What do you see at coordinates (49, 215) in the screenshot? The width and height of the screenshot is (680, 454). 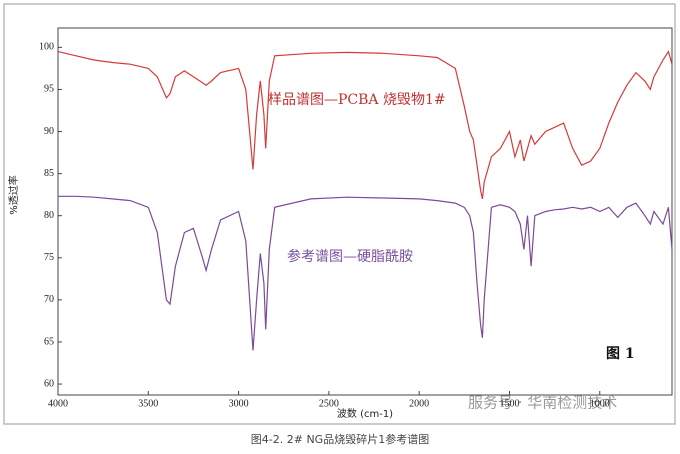 I see `y-tick-label: 80` at bounding box center [49, 215].